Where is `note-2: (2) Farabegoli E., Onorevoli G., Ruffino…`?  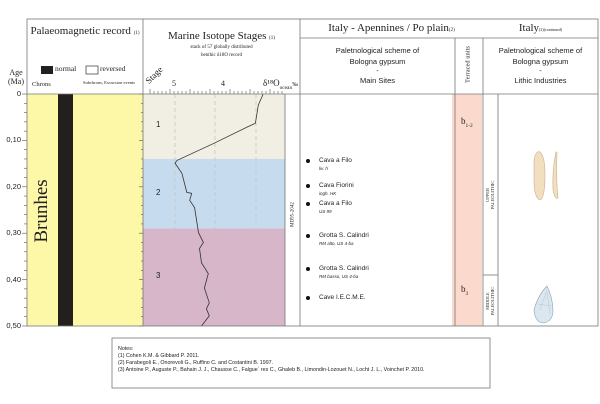
note-2: (2) Farabegoli E., Onorevoli G., Ruffino… is located at coordinates (196, 363).